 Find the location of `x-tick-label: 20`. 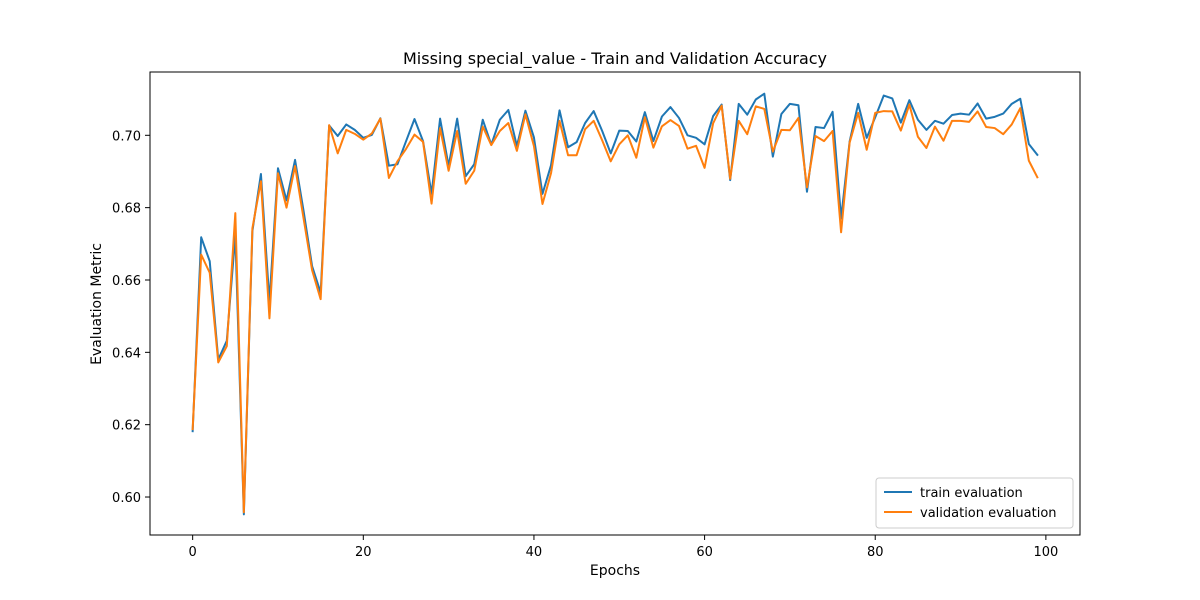

x-tick-label: 20 is located at coordinates (363, 552).